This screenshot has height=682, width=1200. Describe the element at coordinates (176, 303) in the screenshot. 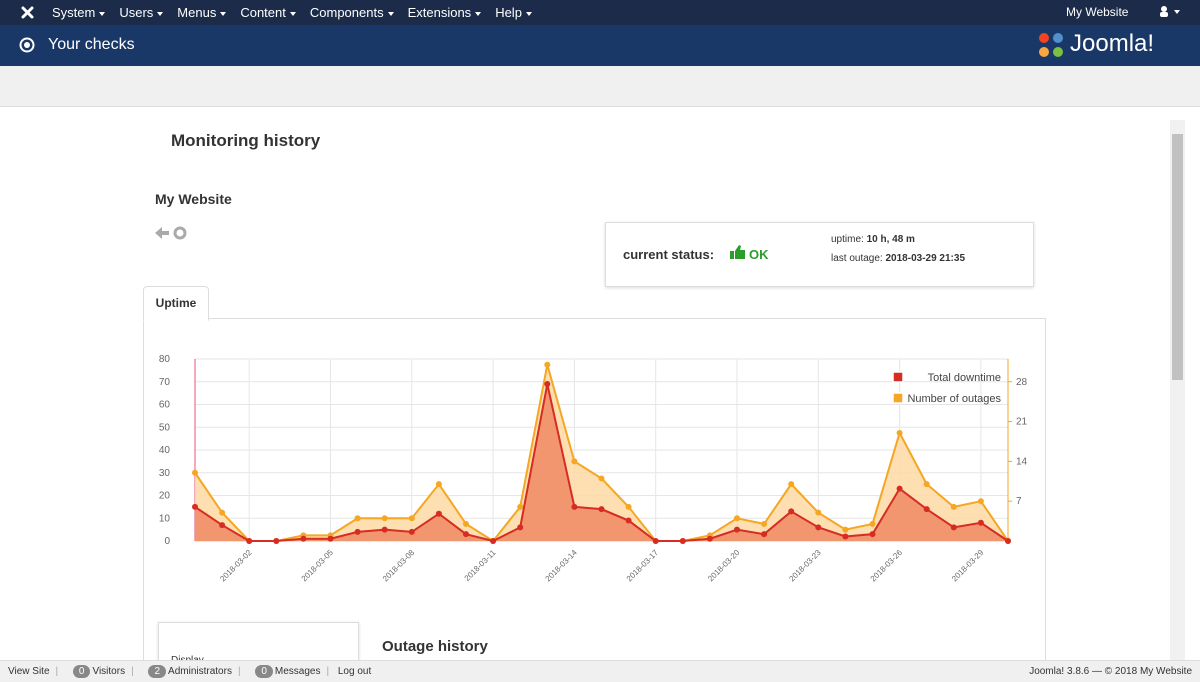

I see `tab-uptime: Uptime` at that location.